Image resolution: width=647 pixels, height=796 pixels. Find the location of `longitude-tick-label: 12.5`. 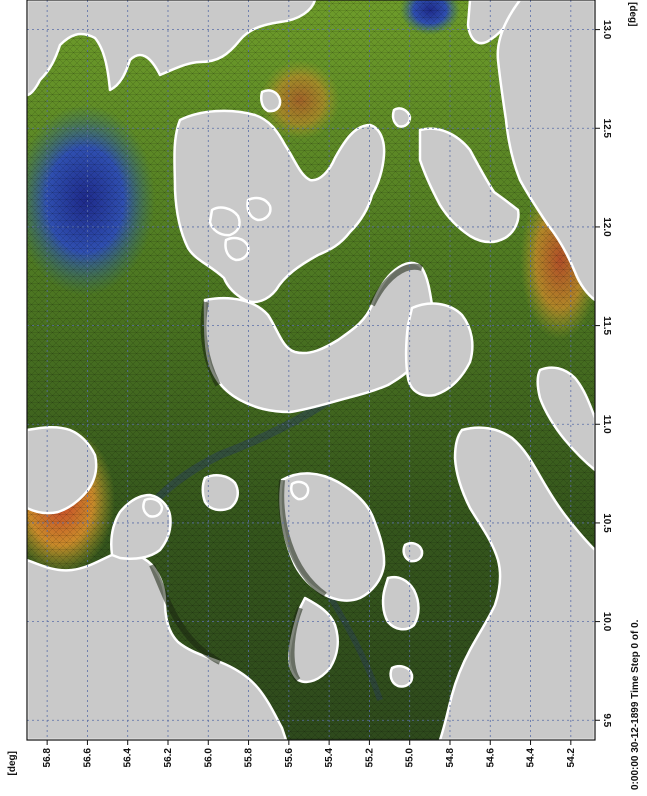

longitude-tick-label: 12.5 is located at coordinates (606, 129).